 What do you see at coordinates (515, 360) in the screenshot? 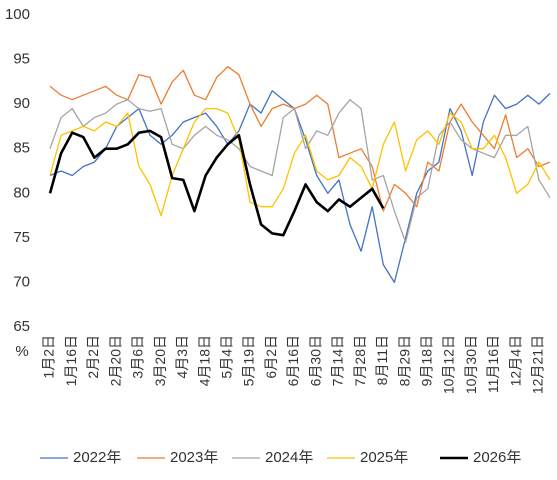
I see `x-tick-label: 12月4日` at bounding box center [515, 360].